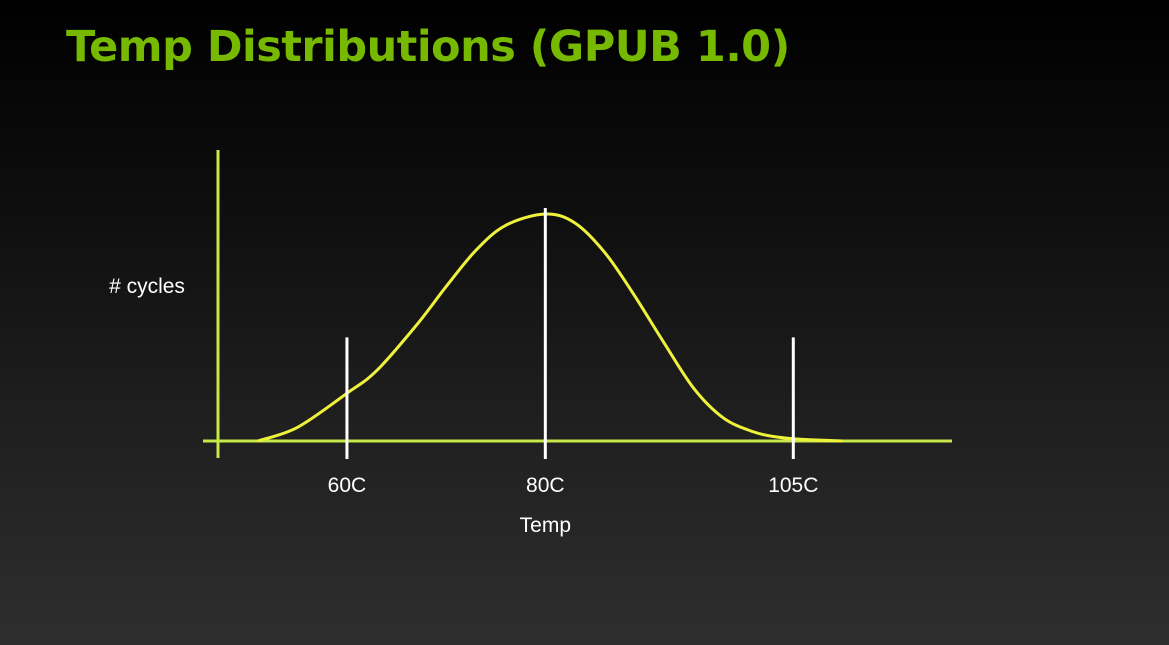 The height and width of the screenshot is (645, 1169). I want to click on x-axis-label: Temp, so click(545, 525).